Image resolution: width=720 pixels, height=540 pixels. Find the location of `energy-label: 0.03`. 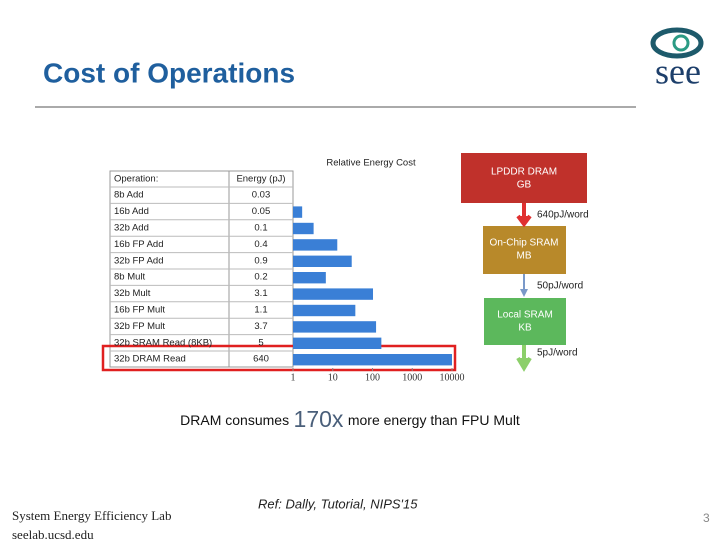

energy-label: 0.03 is located at coordinates (261, 195).